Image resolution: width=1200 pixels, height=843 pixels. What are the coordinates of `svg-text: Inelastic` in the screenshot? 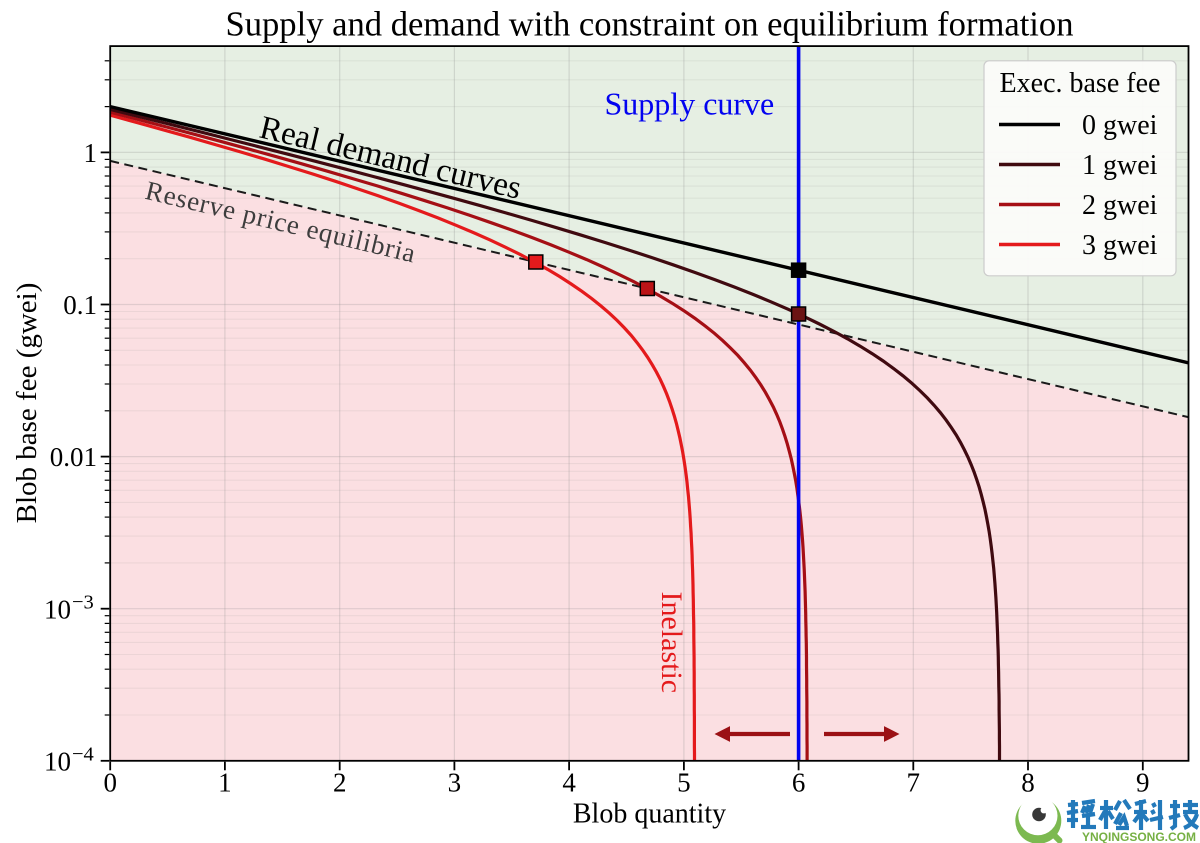 It's located at (671, 643).